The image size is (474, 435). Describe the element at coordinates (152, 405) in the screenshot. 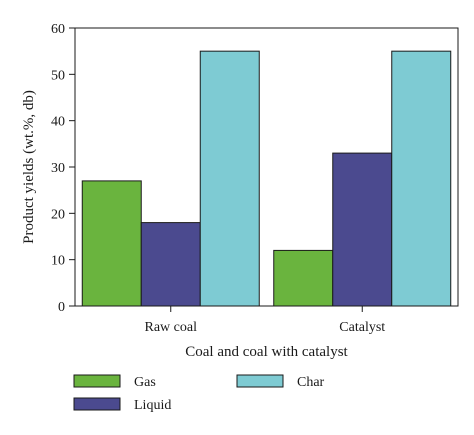

I see `legend-label-liquid: Liquid` at that location.